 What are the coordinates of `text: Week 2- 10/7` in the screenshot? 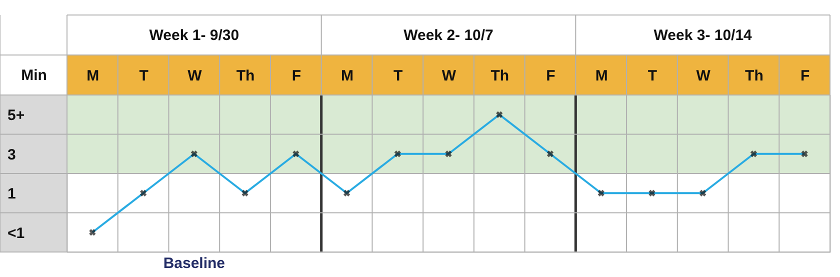 It's located at (449, 35).